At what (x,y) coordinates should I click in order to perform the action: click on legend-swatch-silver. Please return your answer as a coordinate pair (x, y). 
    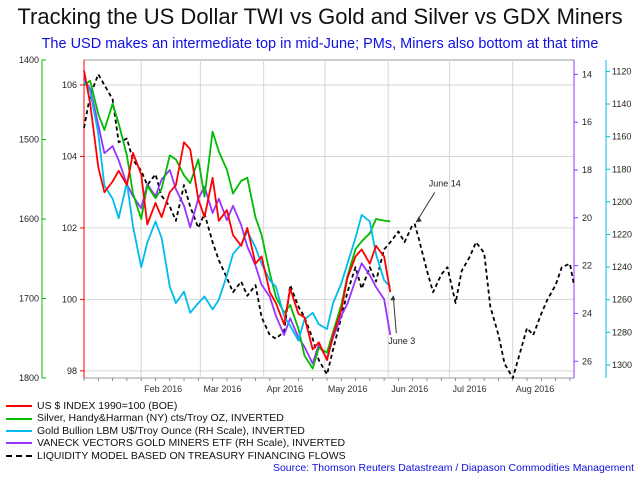
    Looking at the image, I should click on (19, 418).